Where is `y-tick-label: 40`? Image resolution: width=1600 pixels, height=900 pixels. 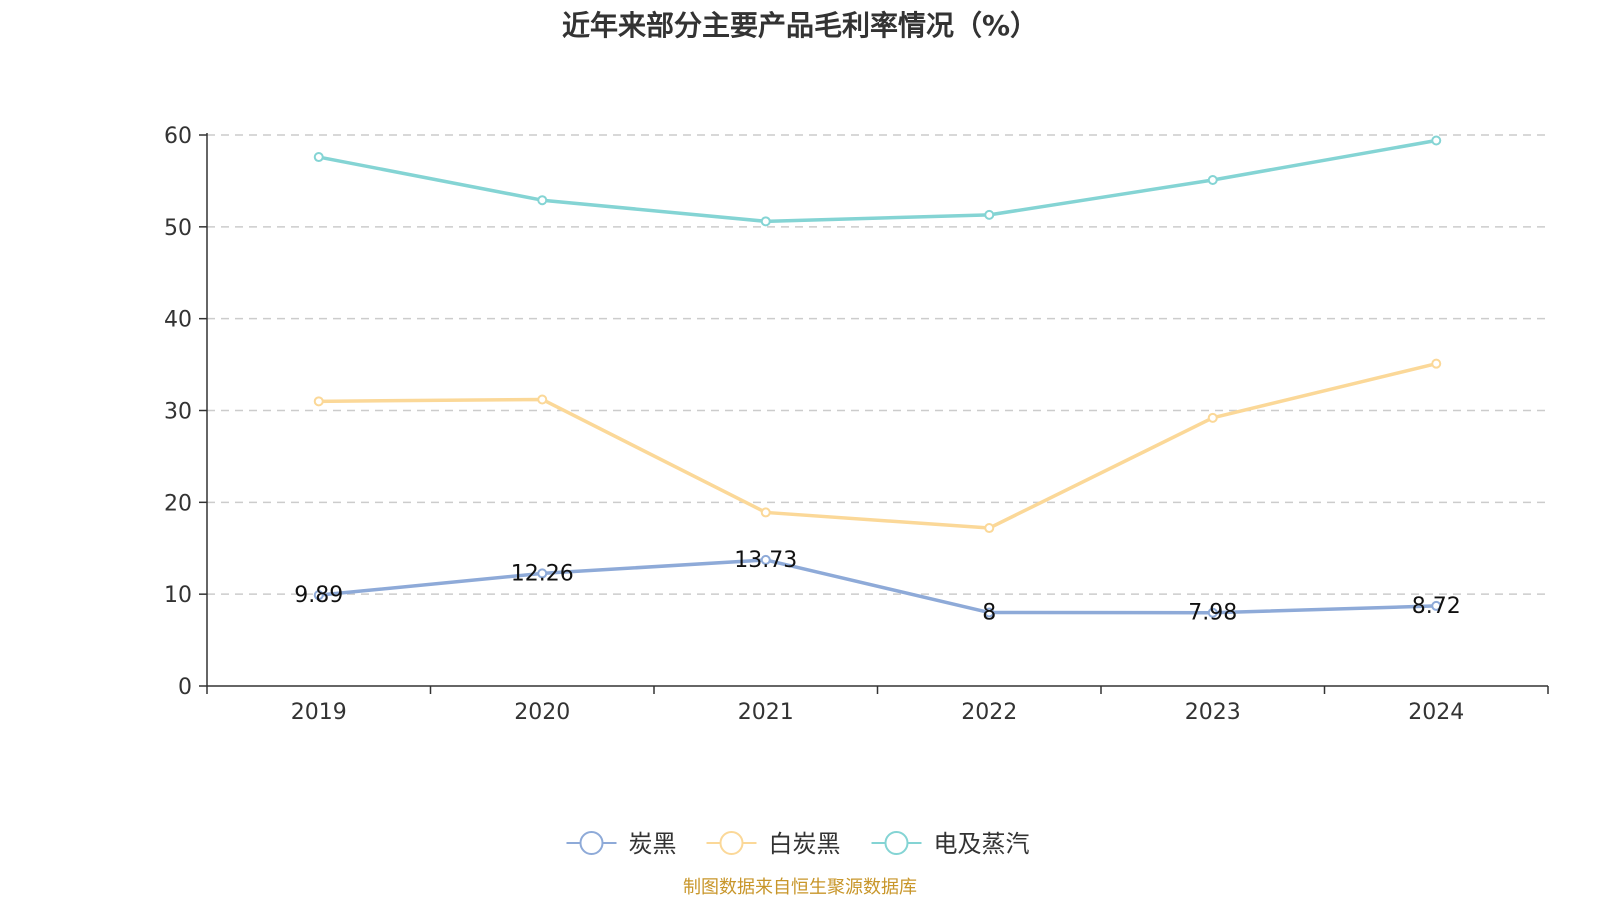
y-tick-label: 40 is located at coordinates (178, 320).